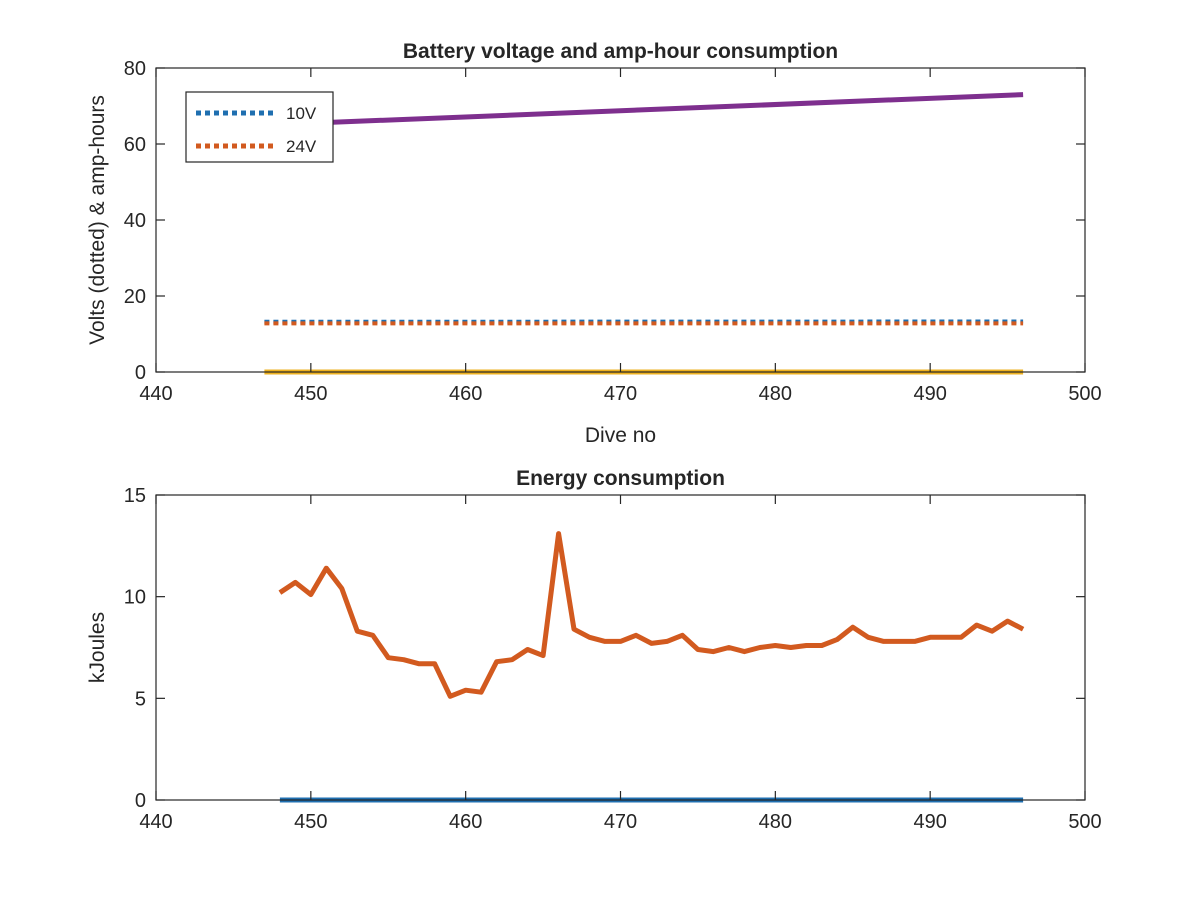  Describe the element at coordinates (301, 146) in the screenshot. I see `legend-label-24v: 24V` at that location.